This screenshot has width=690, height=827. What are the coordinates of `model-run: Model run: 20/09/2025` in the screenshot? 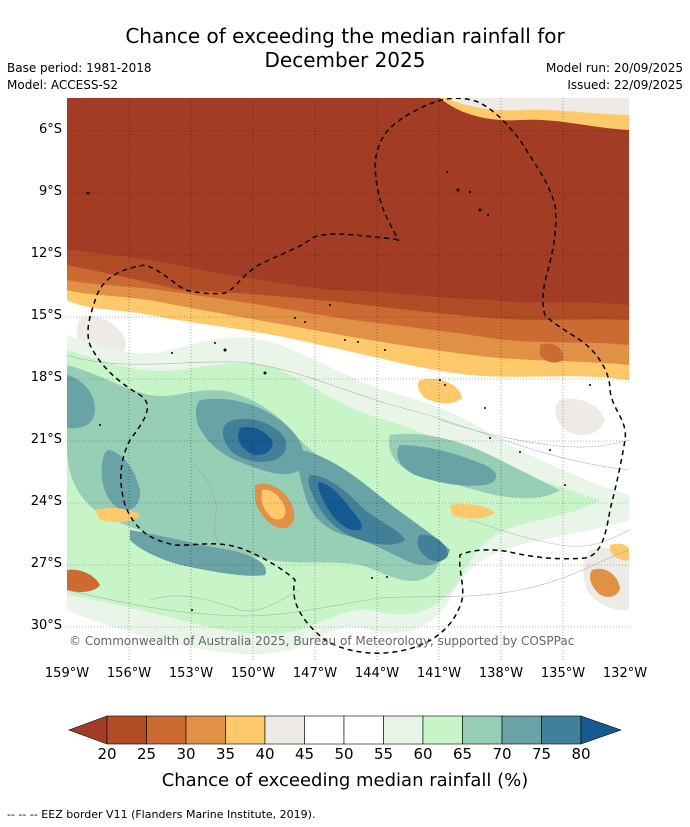 It's located at (614, 68).